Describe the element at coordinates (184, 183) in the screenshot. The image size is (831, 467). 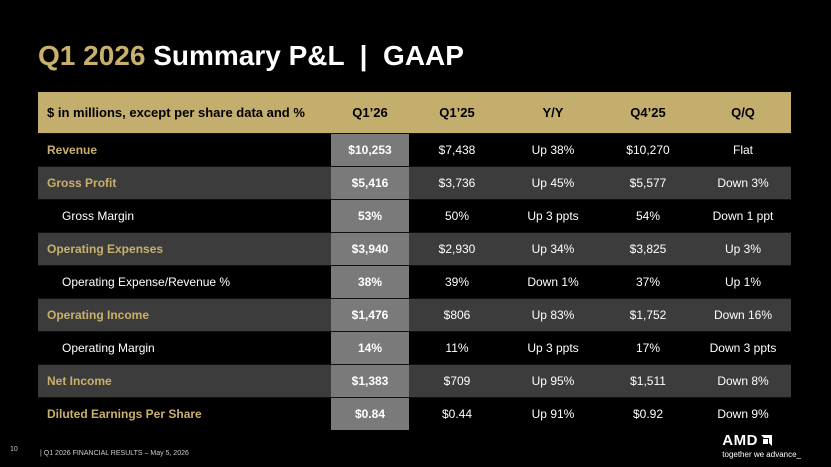
I see `row-label: Gross Profit` at that location.